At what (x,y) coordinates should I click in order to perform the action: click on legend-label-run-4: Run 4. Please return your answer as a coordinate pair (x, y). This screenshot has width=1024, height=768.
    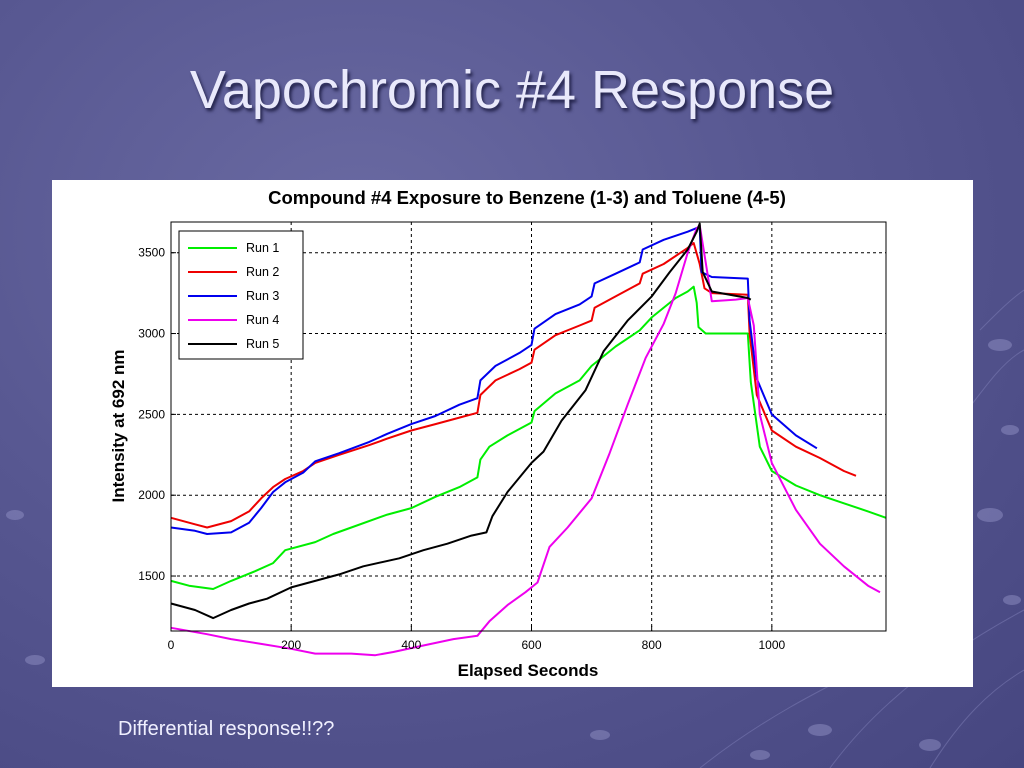
    Looking at the image, I should click on (262, 320).